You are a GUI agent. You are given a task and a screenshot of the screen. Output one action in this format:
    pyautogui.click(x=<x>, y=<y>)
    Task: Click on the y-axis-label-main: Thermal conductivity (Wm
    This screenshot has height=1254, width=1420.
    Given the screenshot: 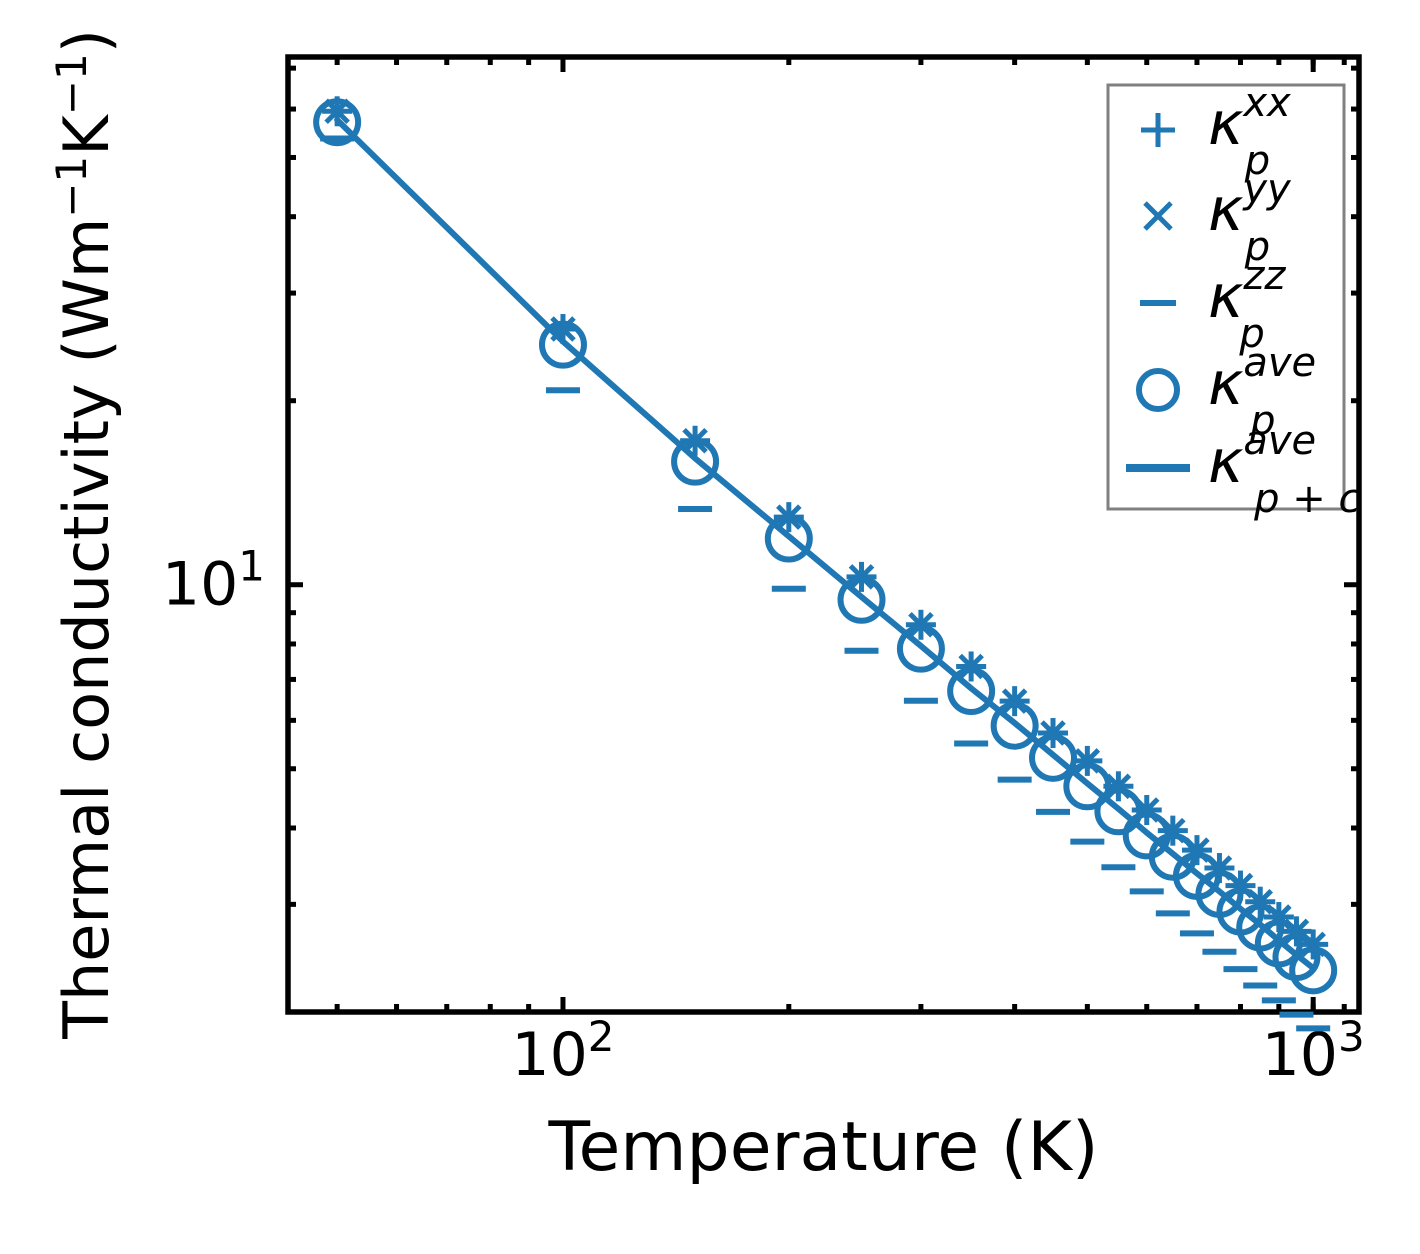 What is the action you would take?
    pyautogui.click(x=86, y=629)
    